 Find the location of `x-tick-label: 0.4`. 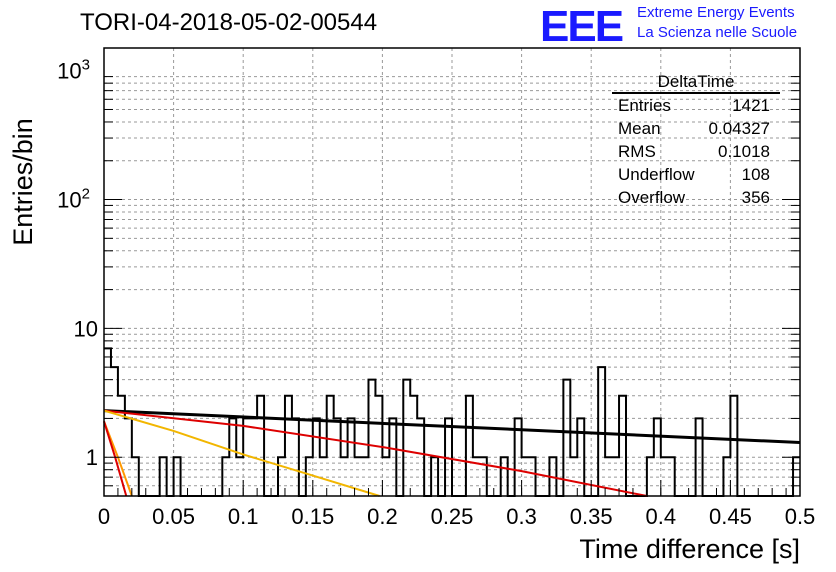

x-tick-label: 0.4 is located at coordinates (661, 516).